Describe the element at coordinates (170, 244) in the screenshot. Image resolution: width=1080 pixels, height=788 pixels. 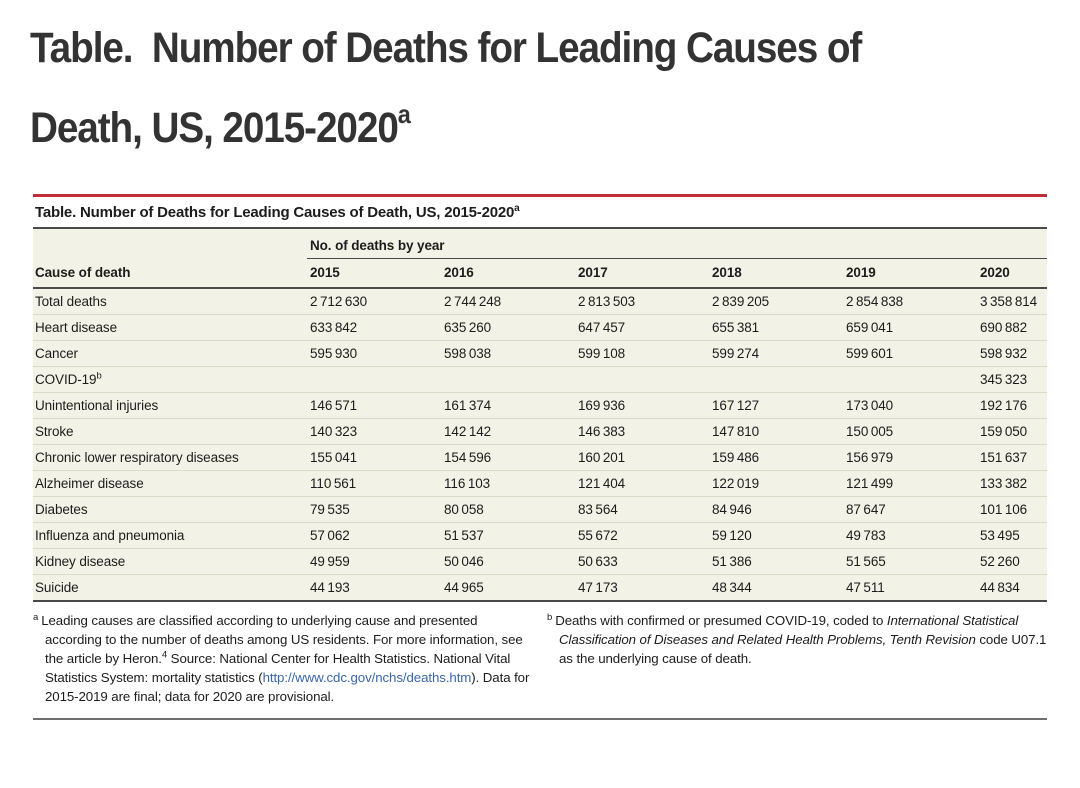
I see `spanner-spacer-cell` at that location.